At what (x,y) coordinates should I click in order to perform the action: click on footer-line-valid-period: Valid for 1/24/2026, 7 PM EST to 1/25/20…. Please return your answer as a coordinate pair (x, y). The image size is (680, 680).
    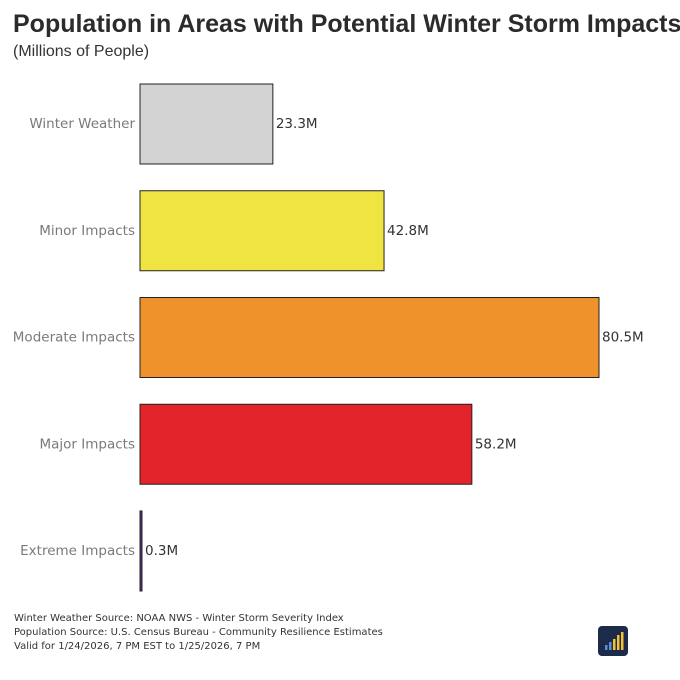
    Looking at the image, I should click on (137, 646).